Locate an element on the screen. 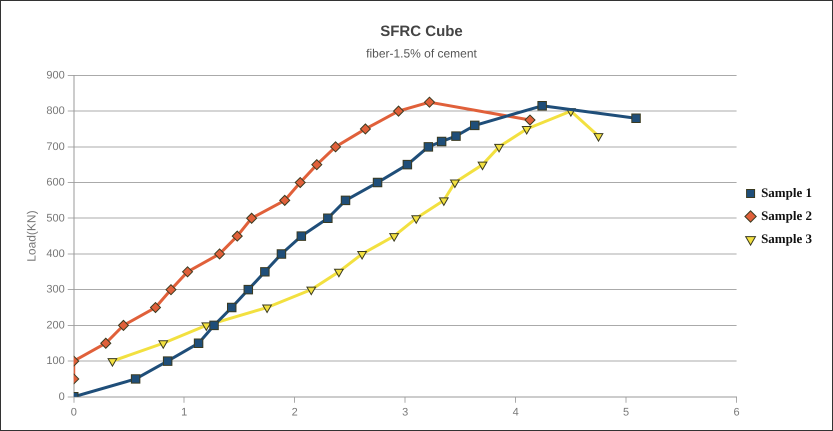  x-tick-label: 4 is located at coordinates (515, 412).